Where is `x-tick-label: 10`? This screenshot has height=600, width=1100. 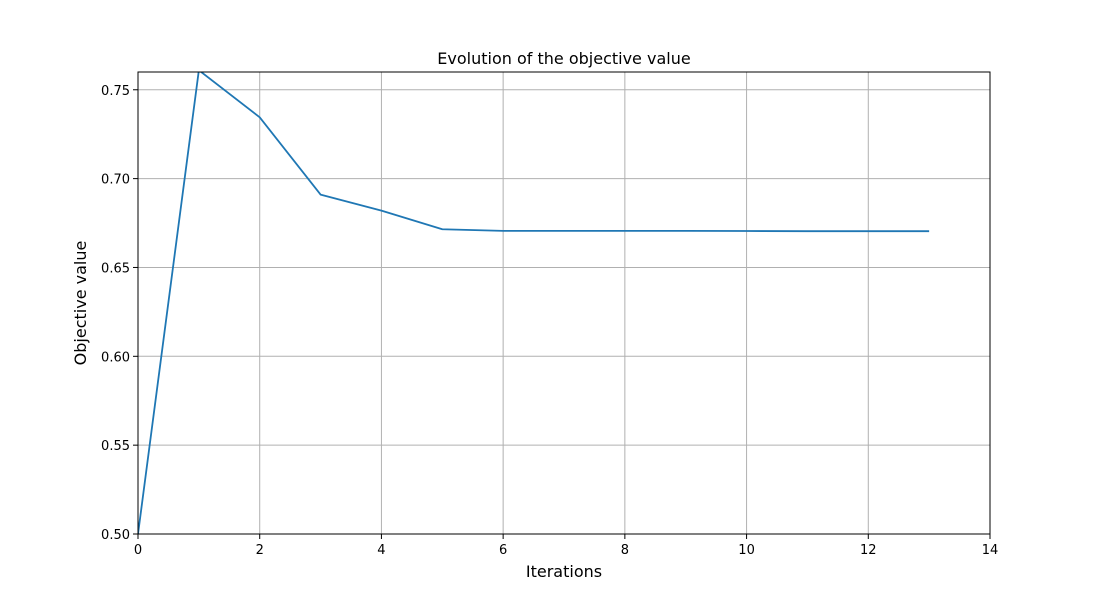
x-tick-label: 10 is located at coordinates (746, 550).